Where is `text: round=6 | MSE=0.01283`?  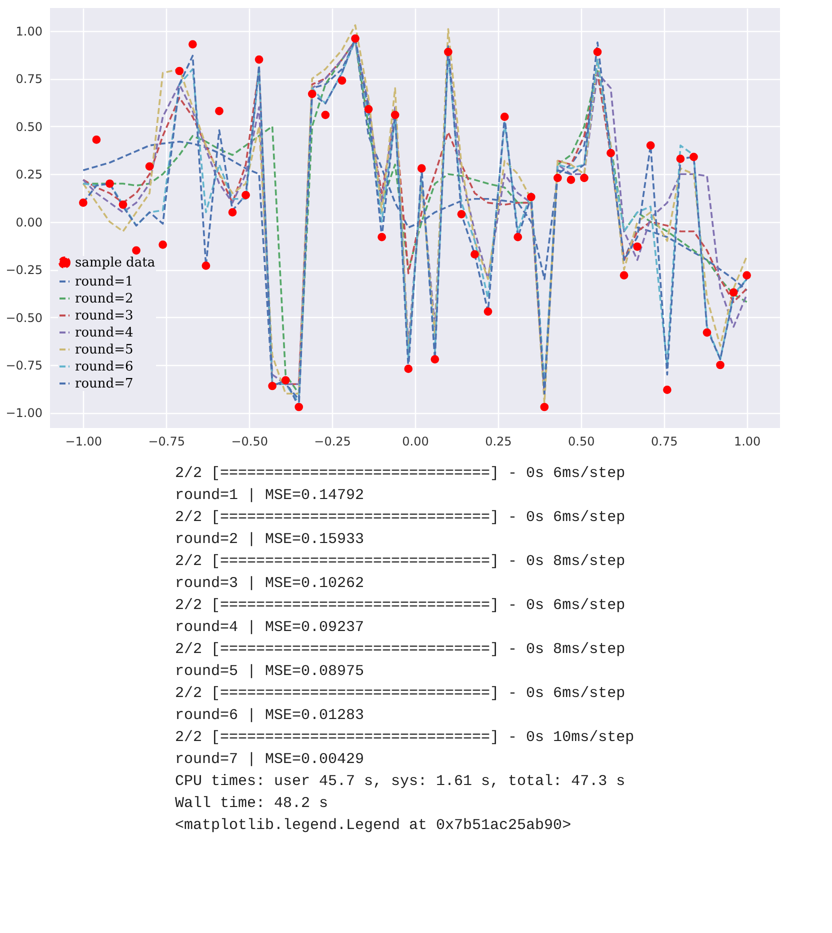
text: round=6 | MSE=0.01283 is located at coordinates (269, 715).